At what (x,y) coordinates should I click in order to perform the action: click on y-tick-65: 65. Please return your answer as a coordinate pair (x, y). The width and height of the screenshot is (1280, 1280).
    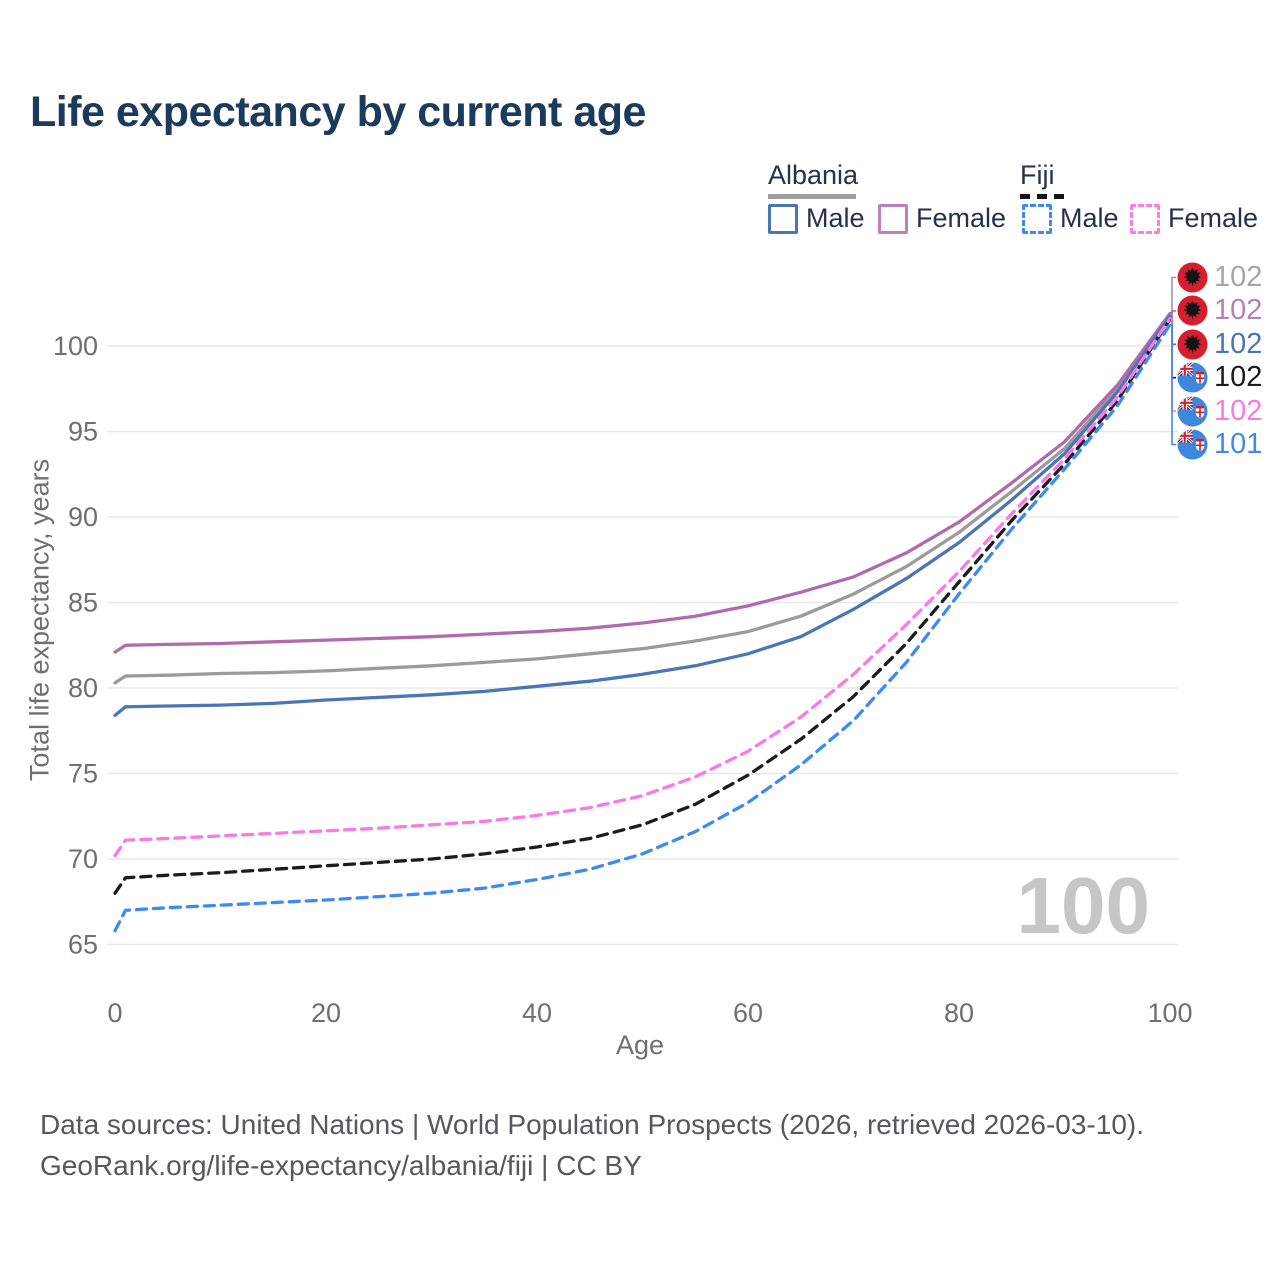
    Looking at the image, I should click on (83, 945).